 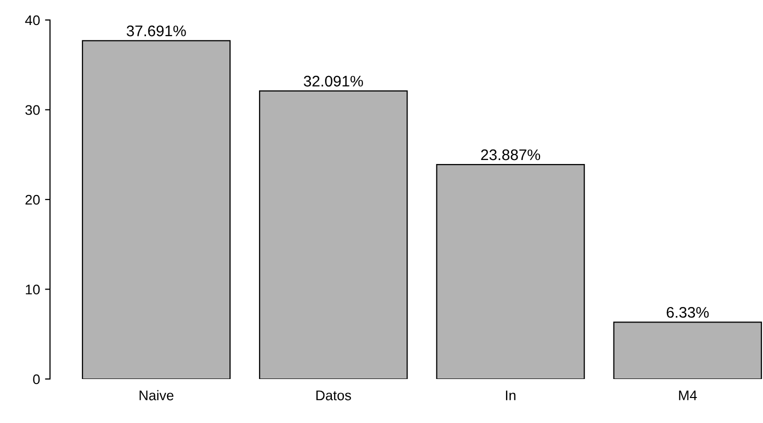 What do you see at coordinates (32, 20) in the screenshot?
I see `y-tick-label: 40` at bounding box center [32, 20].